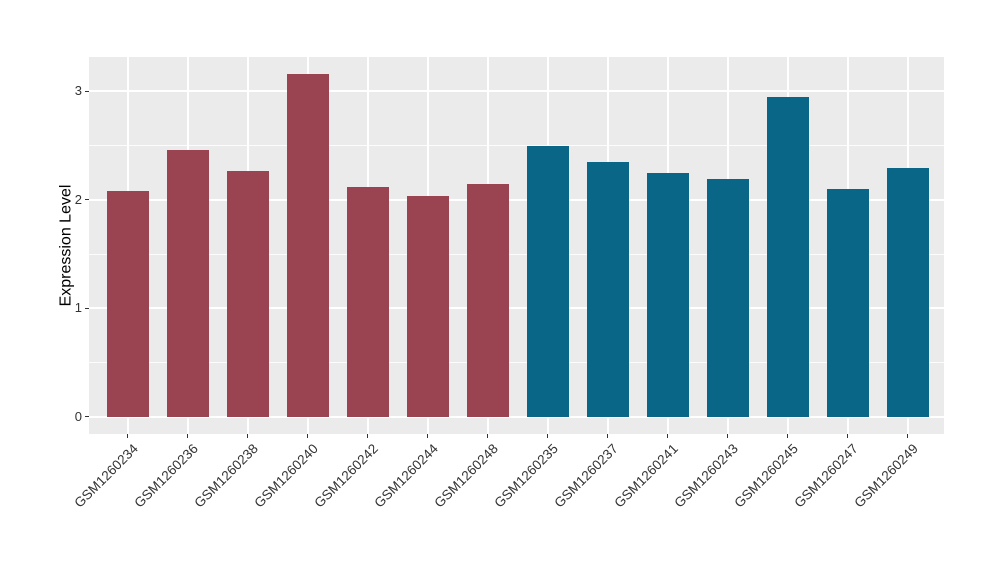 The image size is (1000, 580). Describe the element at coordinates (78, 416) in the screenshot. I see `y-tick-label: 0` at that location.